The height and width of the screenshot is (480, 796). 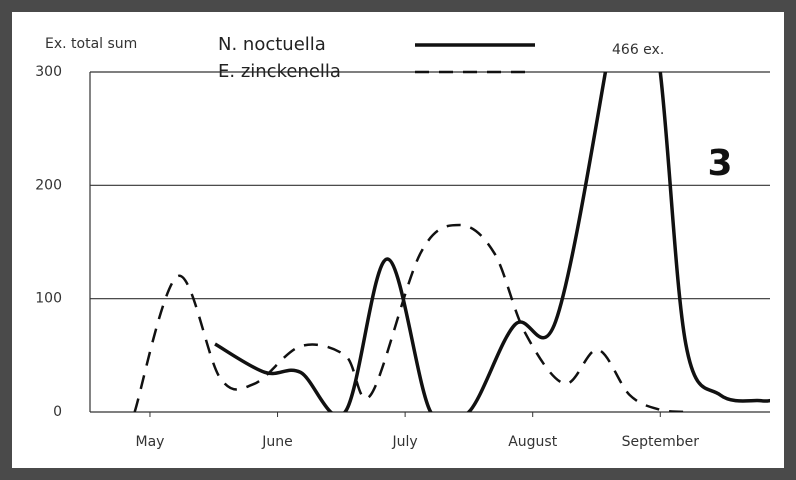 What do you see at coordinates (638, 50) in the screenshot?
I see `annotation: 466 ex.` at bounding box center [638, 50].